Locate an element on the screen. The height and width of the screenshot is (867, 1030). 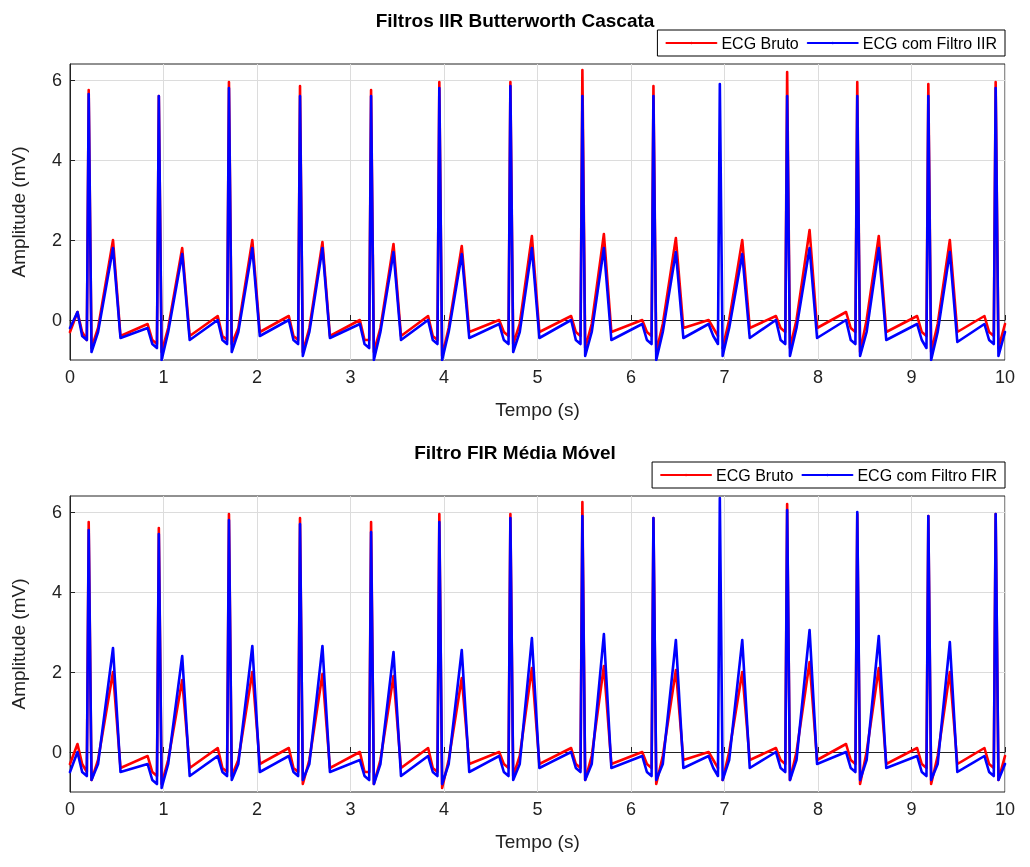
chart-title: Filtros IIR Butterworth Cascata is located at coordinates (515, 20).